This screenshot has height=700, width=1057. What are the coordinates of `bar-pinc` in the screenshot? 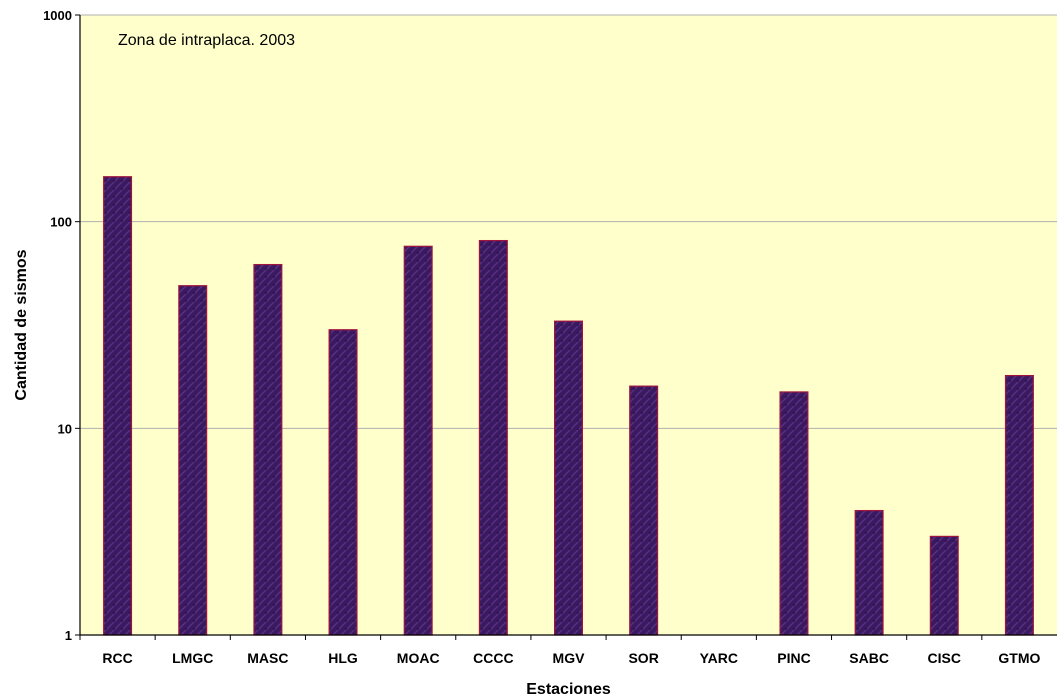 It's located at (794, 513).